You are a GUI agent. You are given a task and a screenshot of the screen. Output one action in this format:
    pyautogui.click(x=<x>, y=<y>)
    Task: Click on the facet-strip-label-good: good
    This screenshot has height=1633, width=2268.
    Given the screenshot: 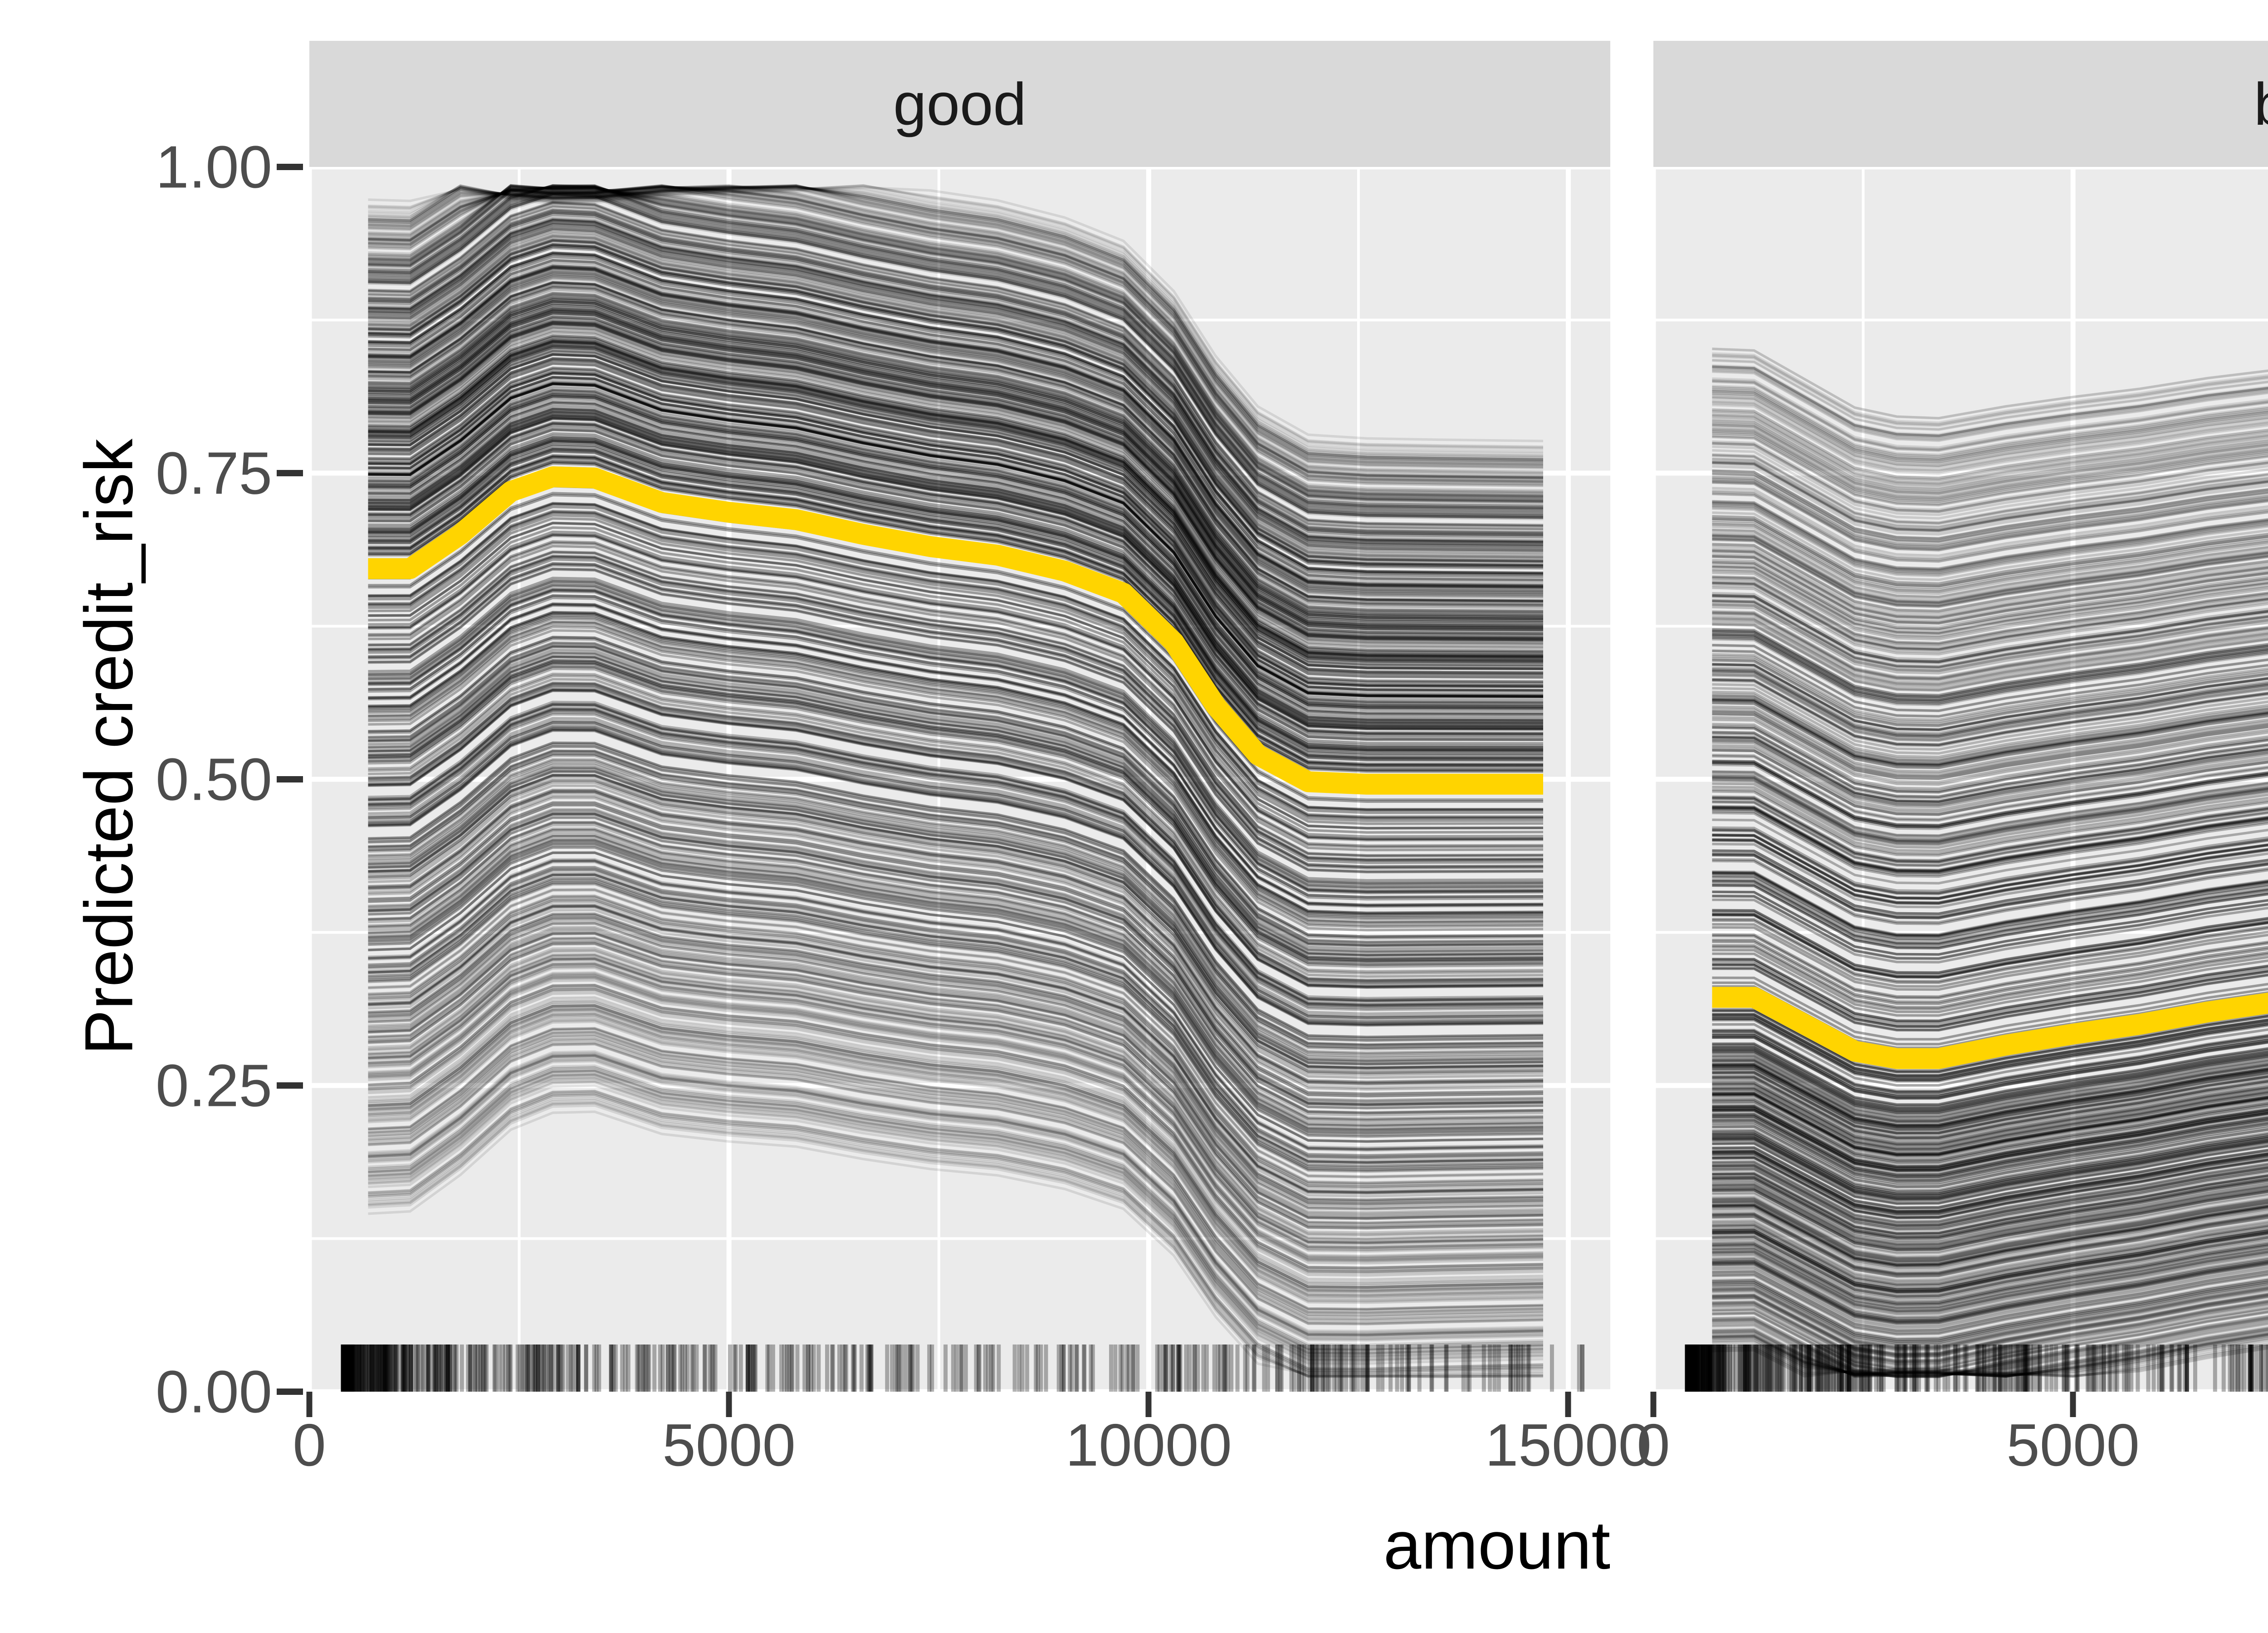 What is the action you would take?
    pyautogui.click(x=960, y=103)
    